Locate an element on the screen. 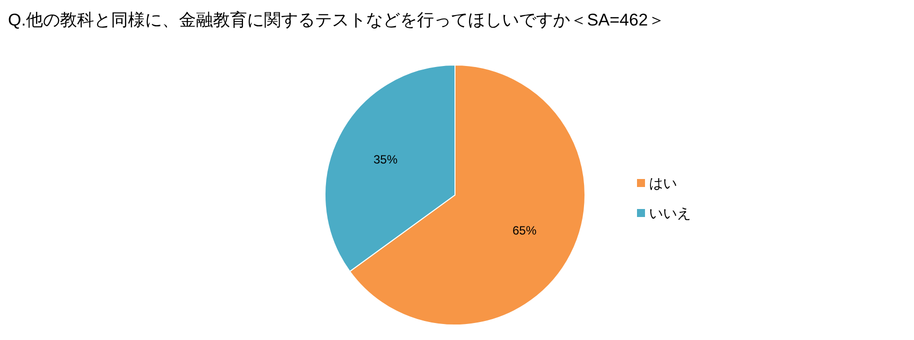 The height and width of the screenshot is (340, 914). title: Q.他の教科と同様に、金融教育に関するテストなどを行ってほしいですか＜SA=462＞ is located at coordinates (336, 20).